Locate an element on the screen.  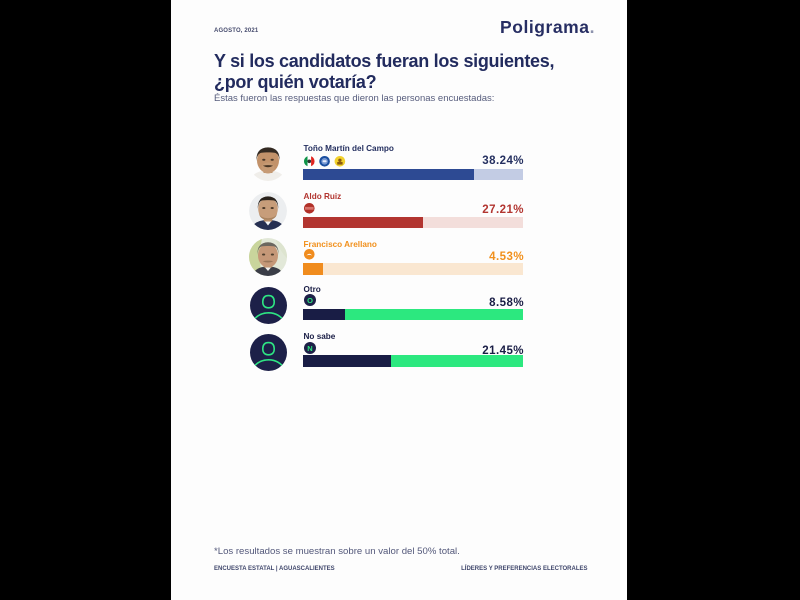
svg-text: N is located at coordinates (309, 348).